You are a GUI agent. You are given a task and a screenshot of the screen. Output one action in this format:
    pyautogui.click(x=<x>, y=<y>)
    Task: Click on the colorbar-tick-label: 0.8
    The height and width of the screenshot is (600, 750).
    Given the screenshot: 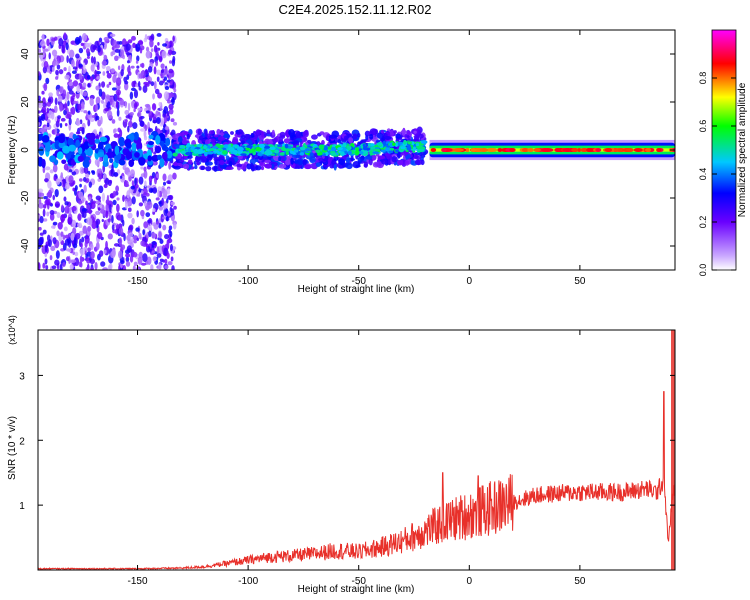 What is the action you would take?
    pyautogui.click(x=703, y=78)
    